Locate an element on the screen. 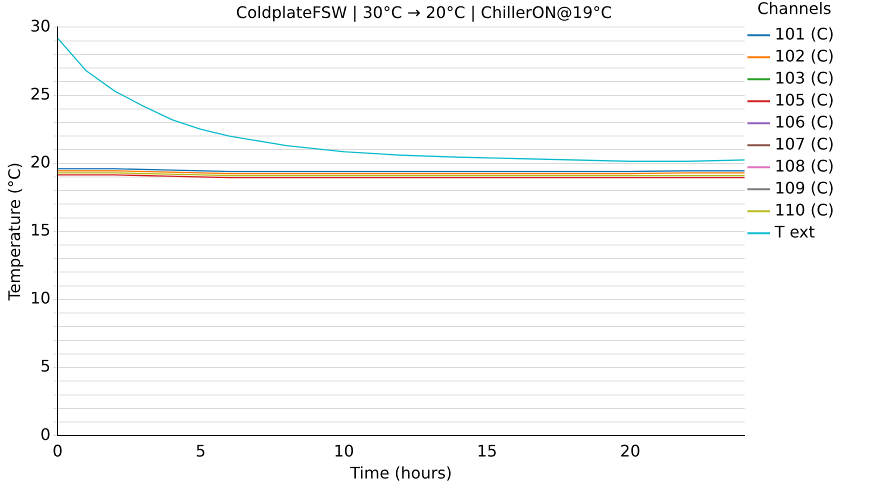 This screenshot has height=486, width=874. x-tick-label: 20 is located at coordinates (630, 450).